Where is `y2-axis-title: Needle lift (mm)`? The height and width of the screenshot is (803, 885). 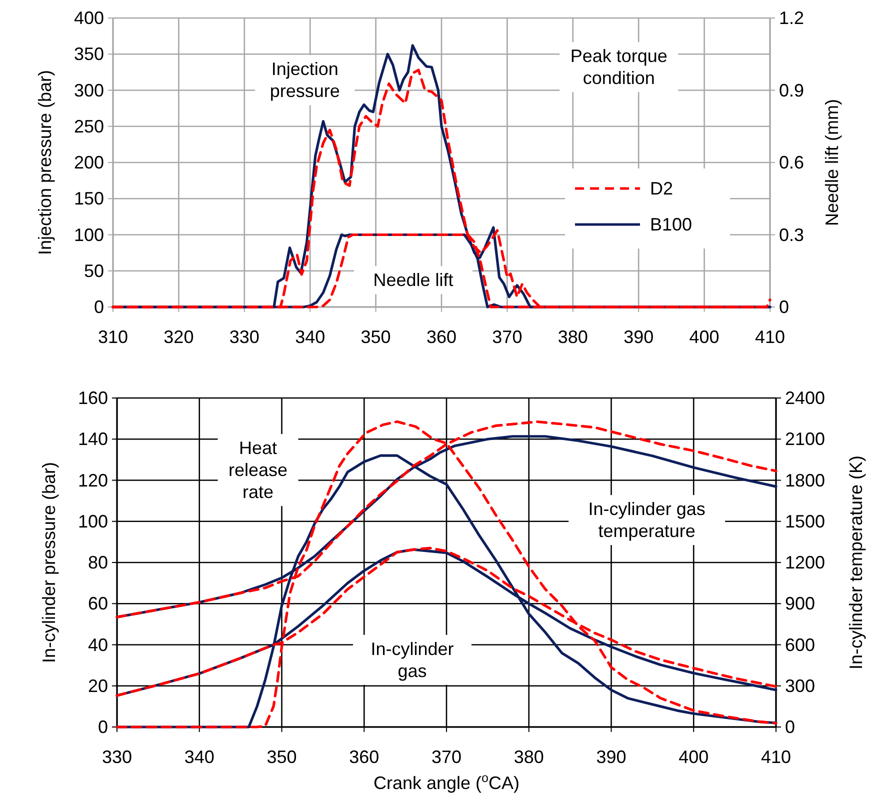 y2-axis-title: Needle lift (mm) is located at coordinates (832, 162).